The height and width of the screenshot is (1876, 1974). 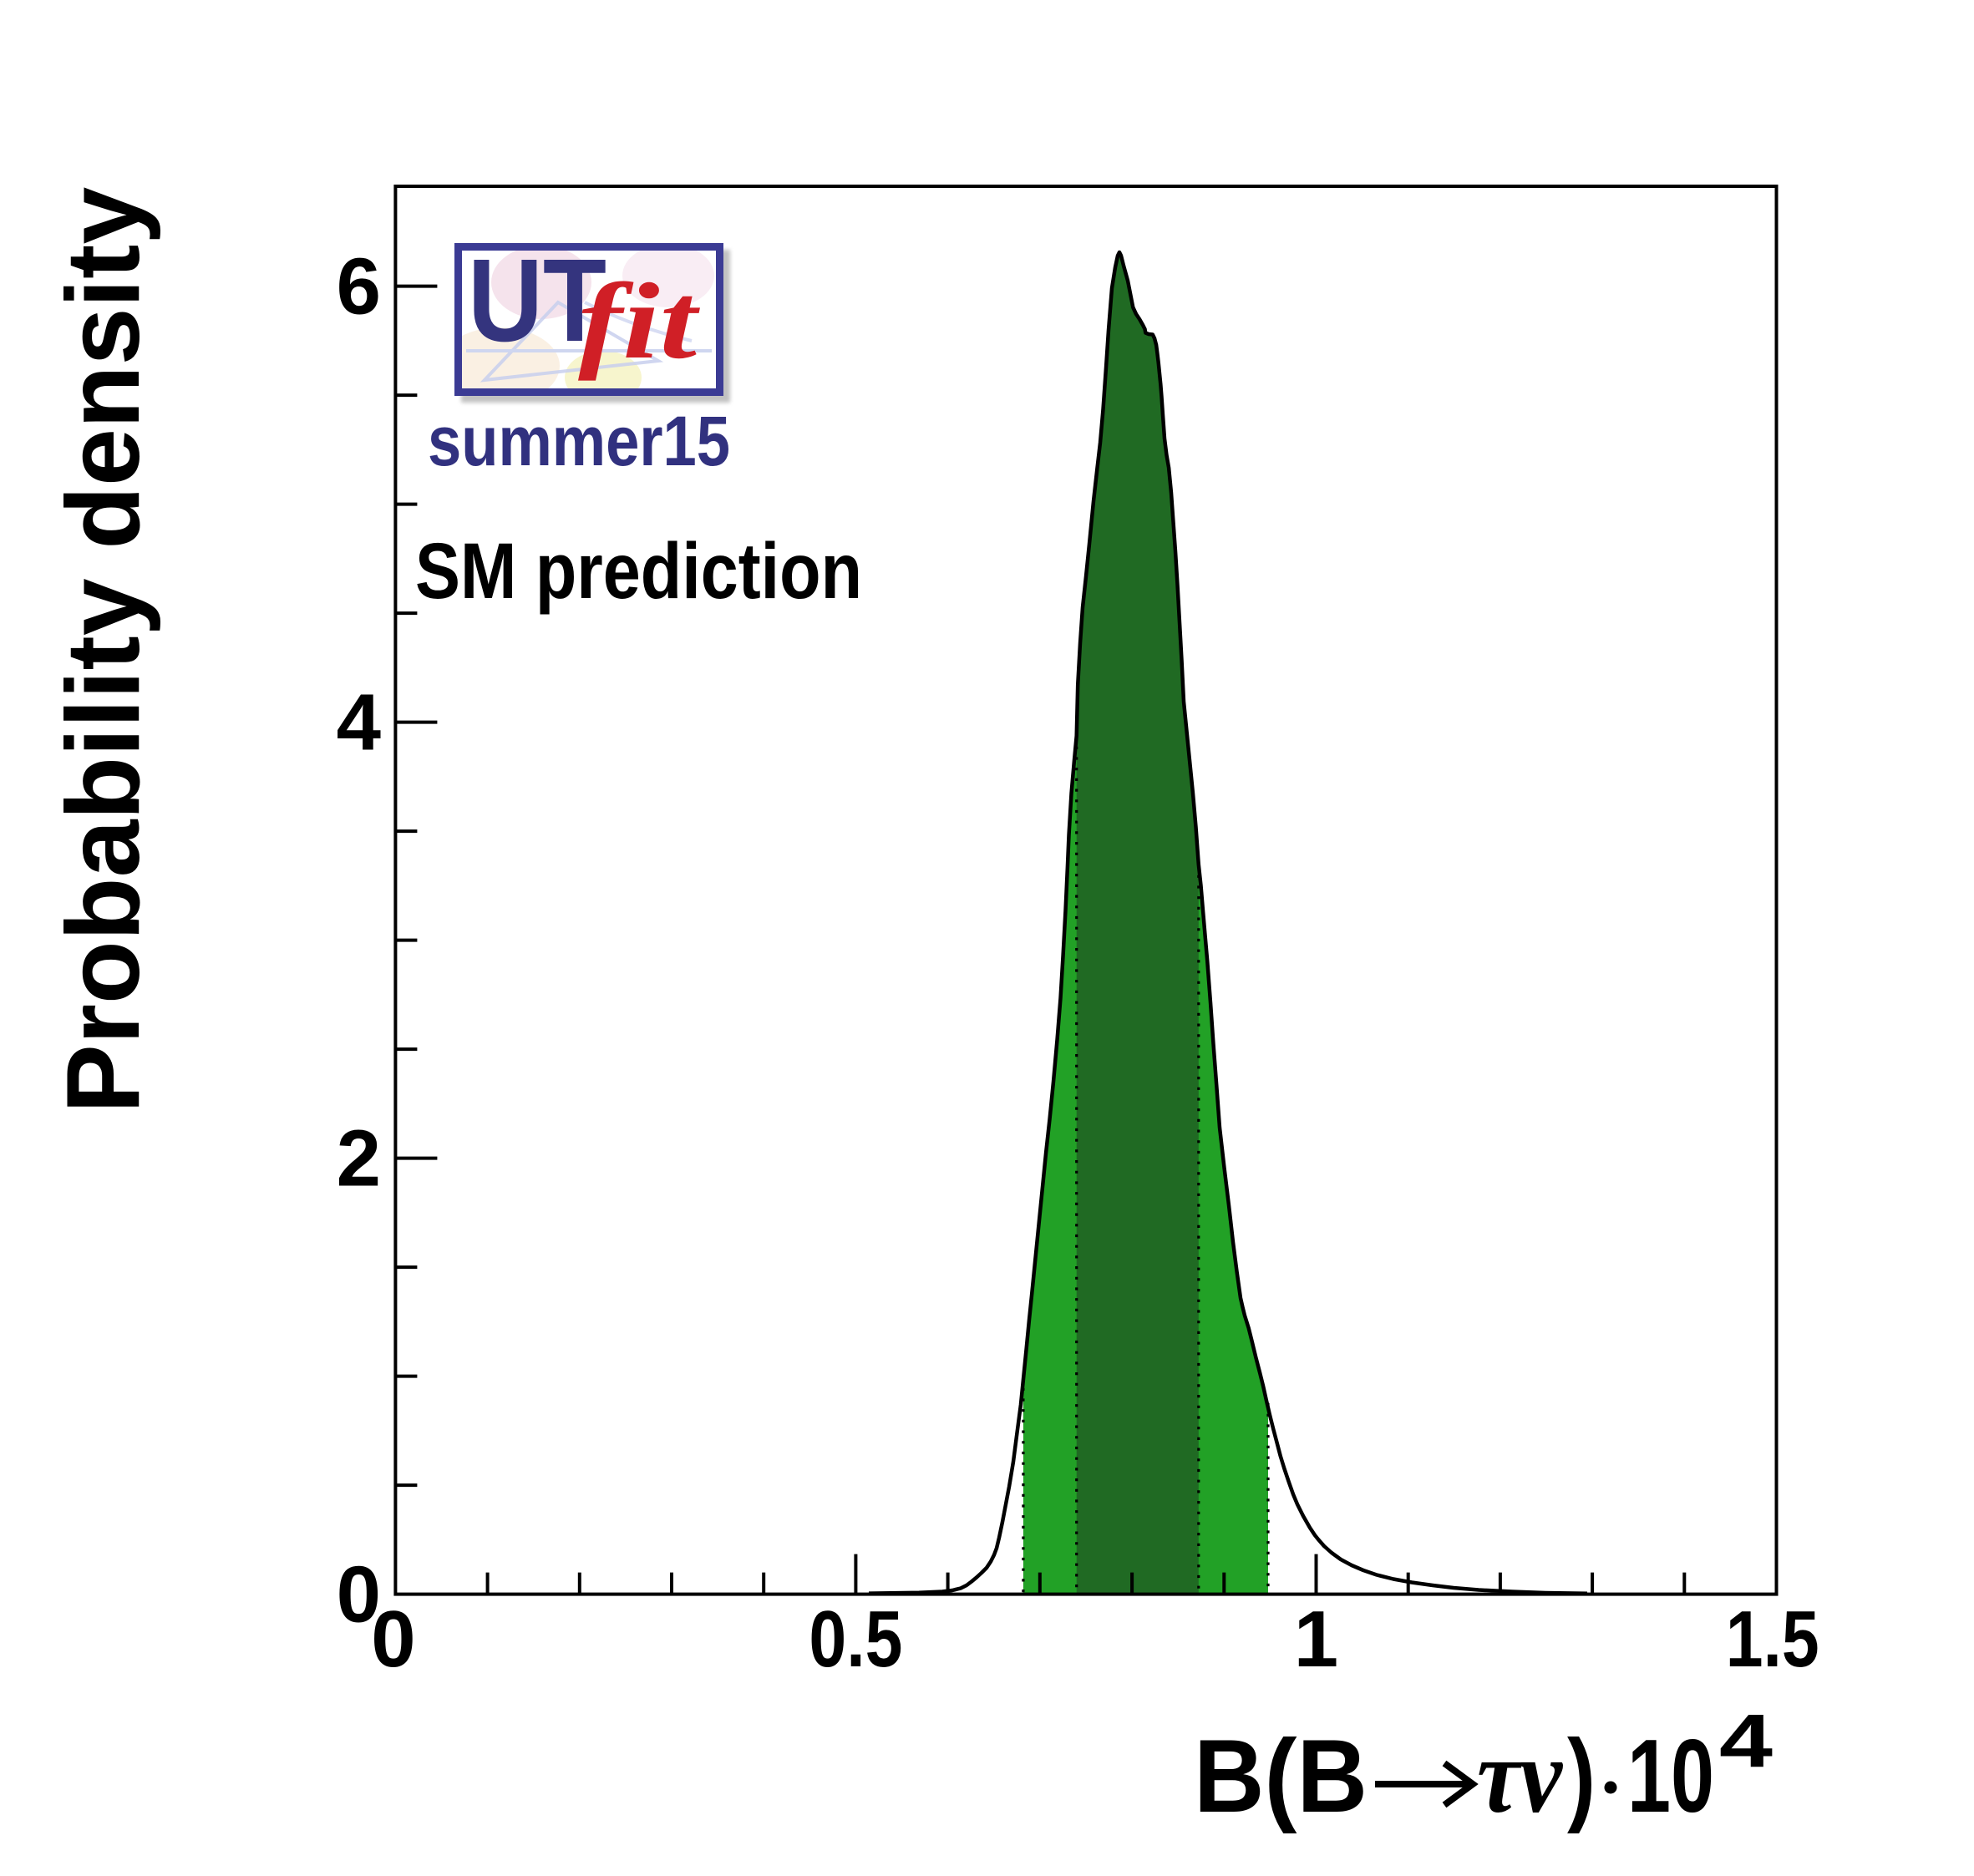 What do you see at coordinates (1671, 1776) in the screenshot?
I see `svg-text: 10` at bounding box center [1671, 1776].